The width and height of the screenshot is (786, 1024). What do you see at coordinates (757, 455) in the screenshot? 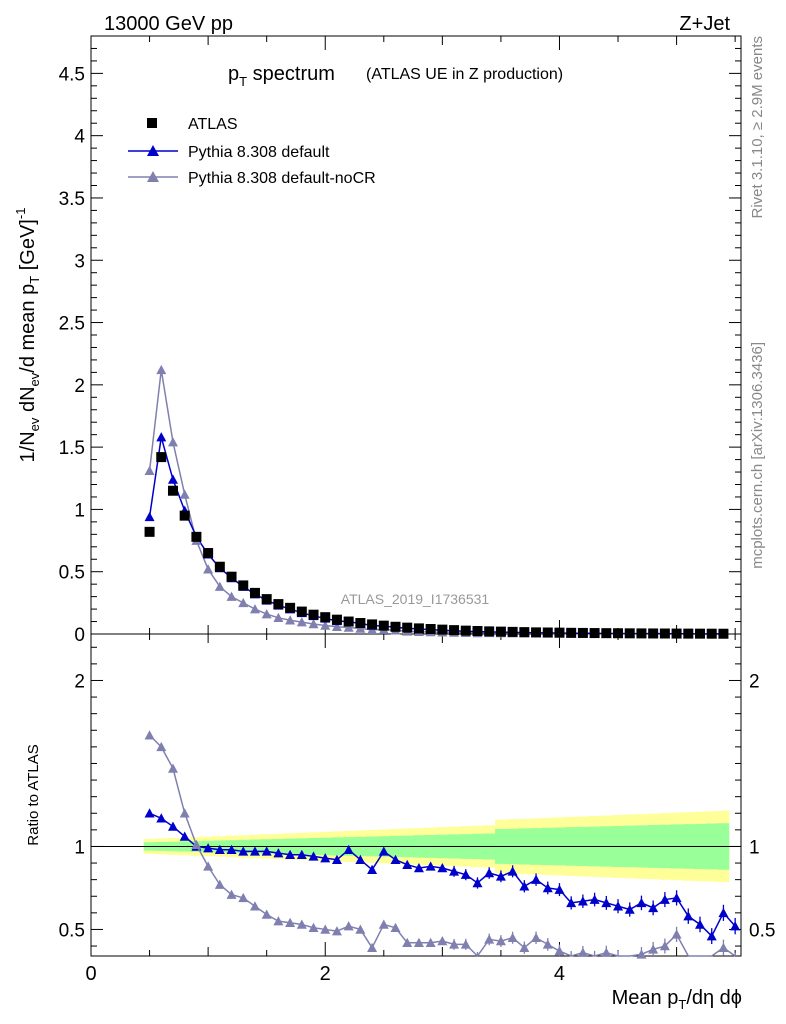
I see `mcplots-label: mcplots.cern.ch [arXiv:1306.3436]` at bounding box center [757, 455].